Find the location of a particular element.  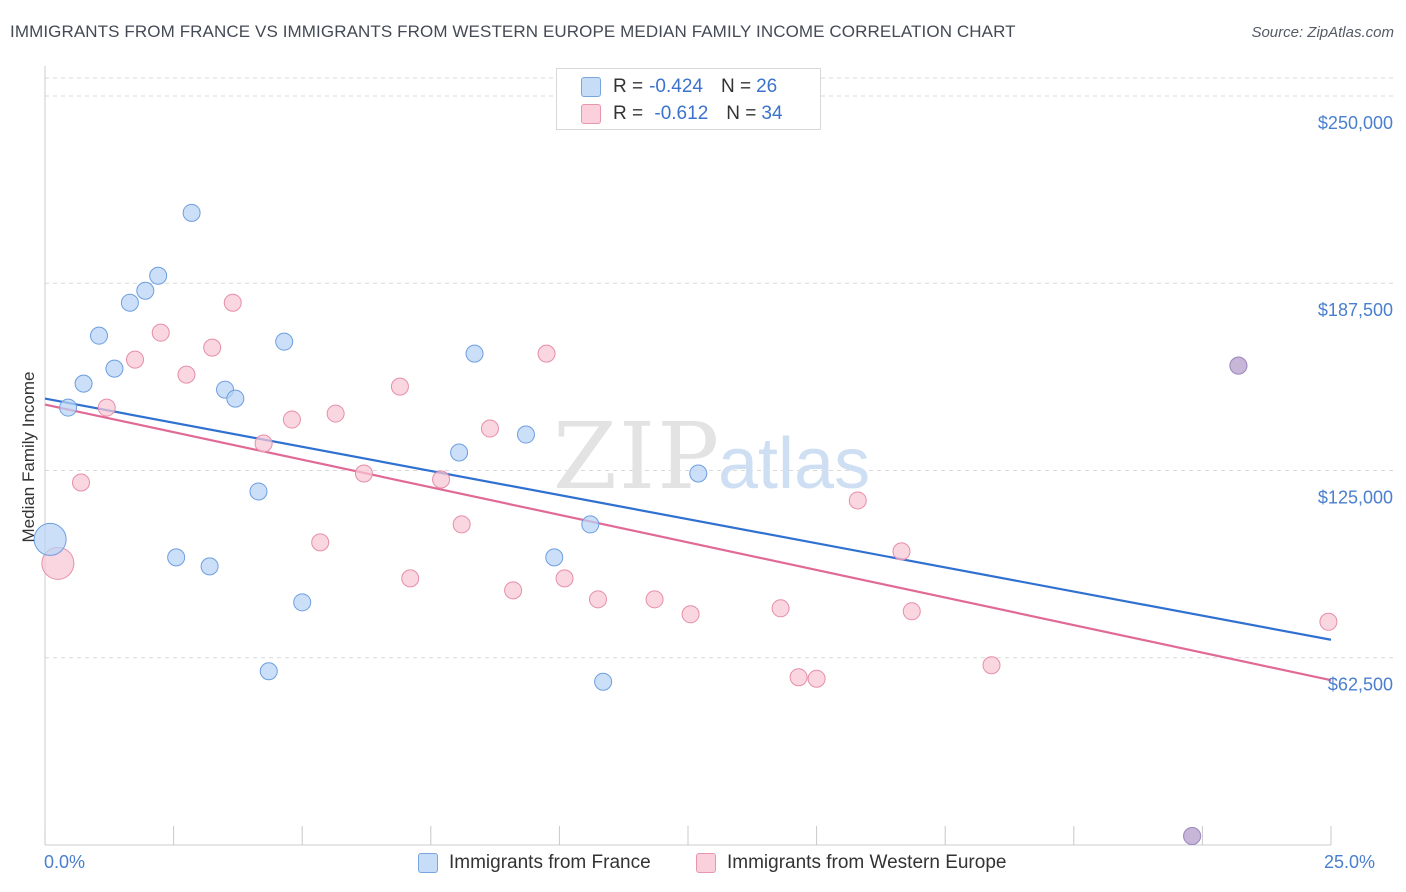

legend-row-western-europe: R = -0.612 N = 34 is located at coordinates (682, 114).